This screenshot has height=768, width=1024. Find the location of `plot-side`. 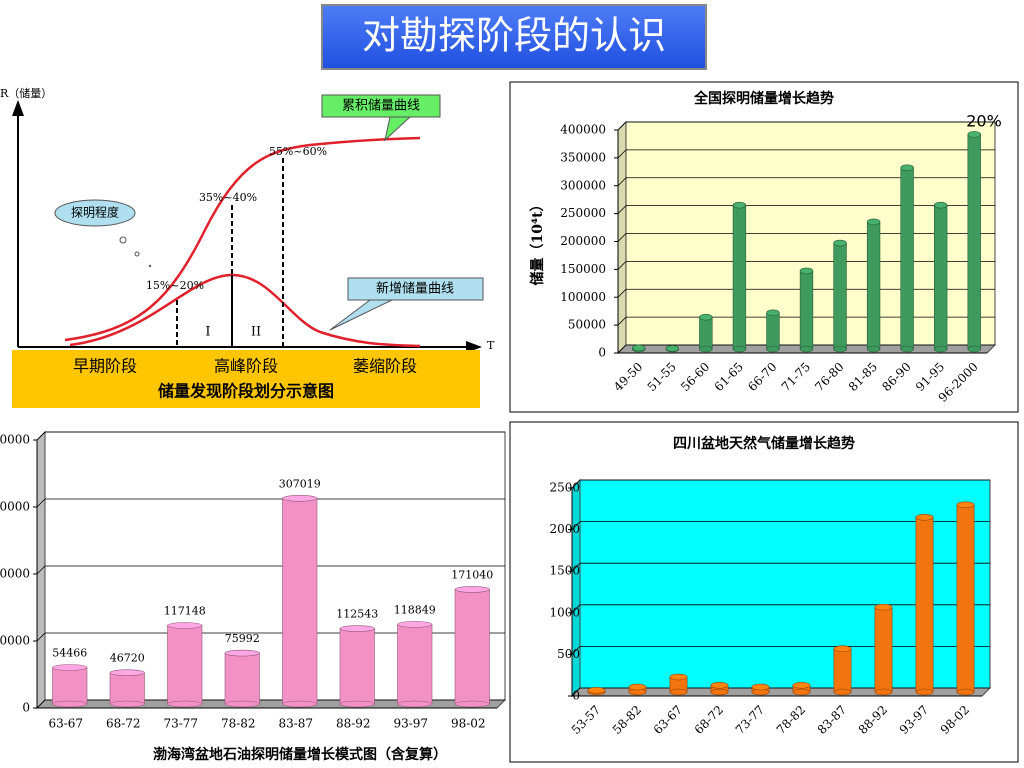

plot-side is located at coordinates (576, 588).